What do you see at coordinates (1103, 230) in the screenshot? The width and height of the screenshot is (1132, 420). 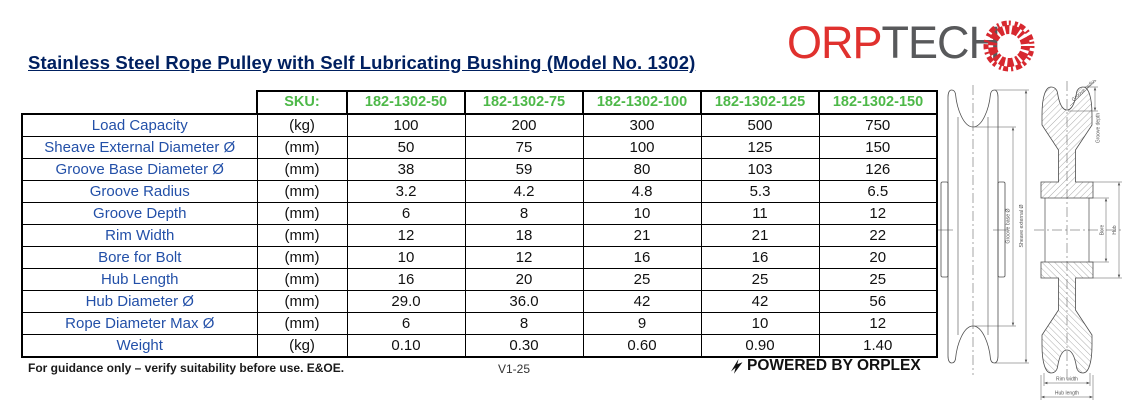 I see `dim-label-bore: Bore` at bounding box center [1103, 230].